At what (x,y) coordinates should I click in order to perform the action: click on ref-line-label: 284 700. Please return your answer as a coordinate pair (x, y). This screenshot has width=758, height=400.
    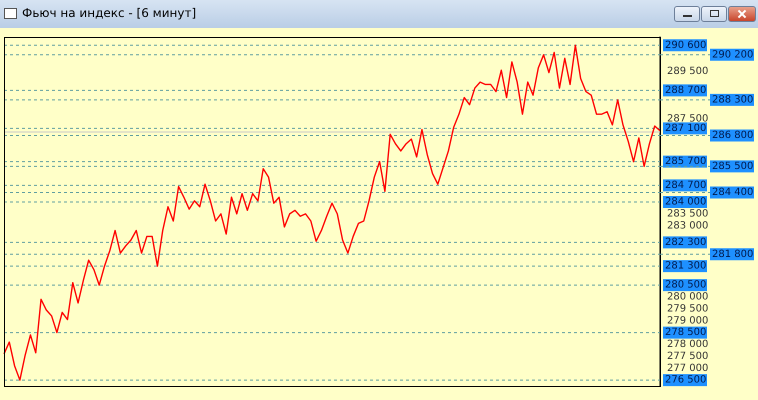
    Looking at the image, I should click on (685, 185).